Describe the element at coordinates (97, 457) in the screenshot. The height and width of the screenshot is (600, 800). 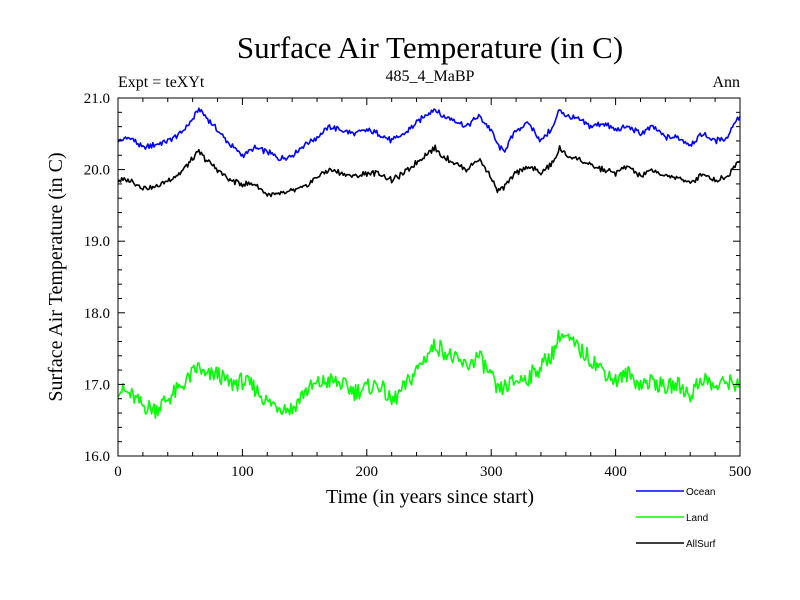
I see `y-tick-label: 16.0` at that location.